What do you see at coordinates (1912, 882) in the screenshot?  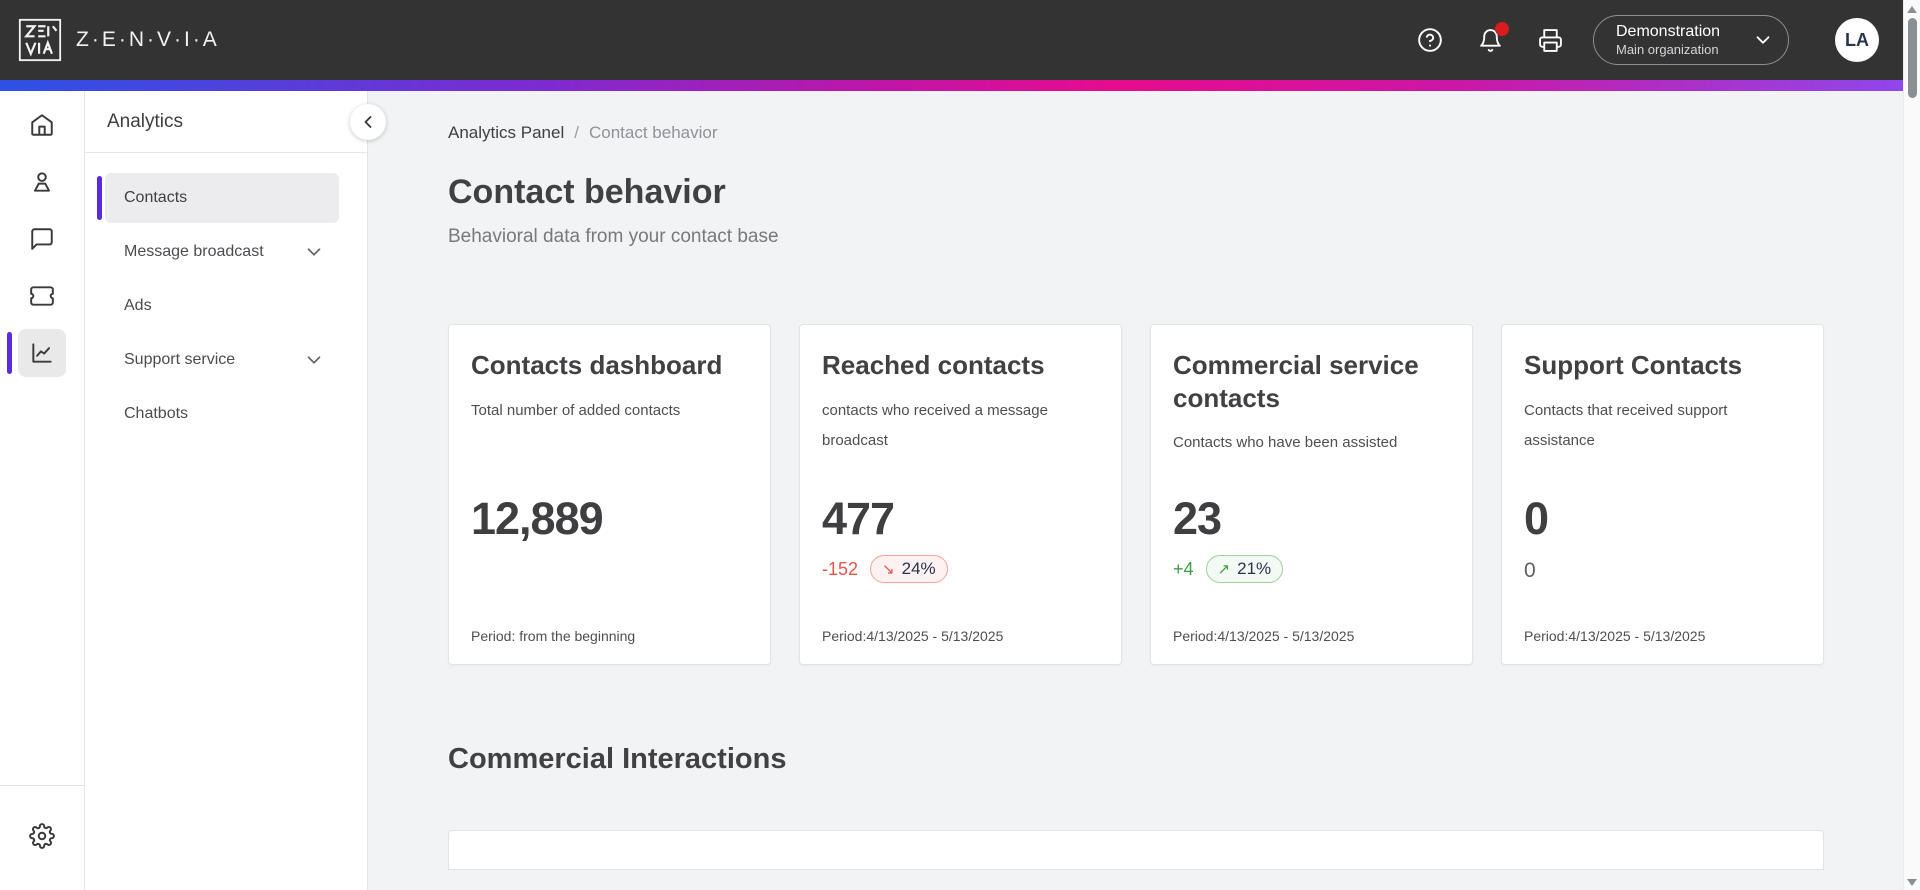 I see `scrollbar-down-arrow` at bounding box center [1912, 882].